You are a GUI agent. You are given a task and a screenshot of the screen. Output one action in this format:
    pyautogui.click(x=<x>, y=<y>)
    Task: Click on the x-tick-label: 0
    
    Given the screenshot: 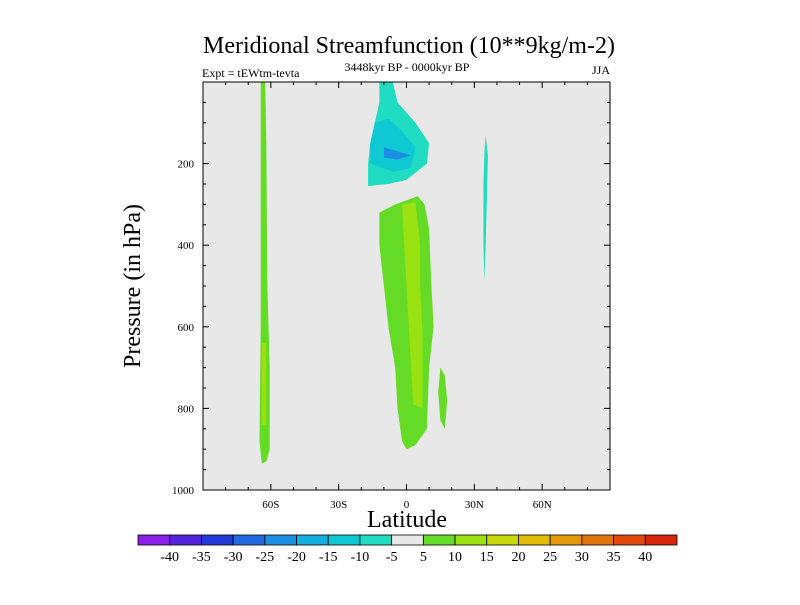 What is the action you would take?
    pyautogui.click(x=407, y=505)
    